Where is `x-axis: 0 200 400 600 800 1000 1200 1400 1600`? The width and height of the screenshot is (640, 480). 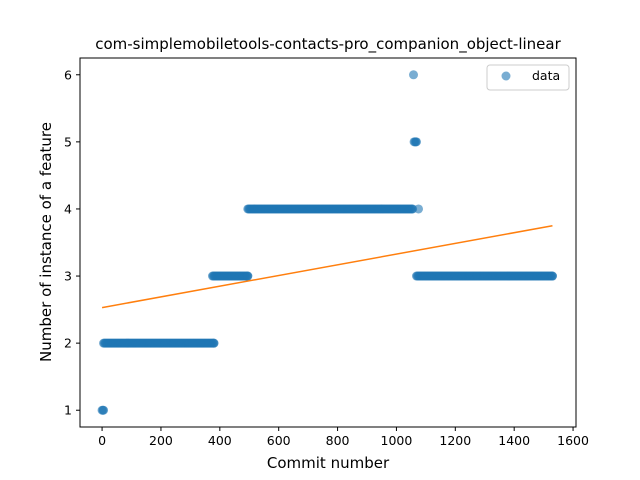
x-axis: 0 200 400 600 800 1000 1200 1400 1600 is located at coordinates (343, 437).